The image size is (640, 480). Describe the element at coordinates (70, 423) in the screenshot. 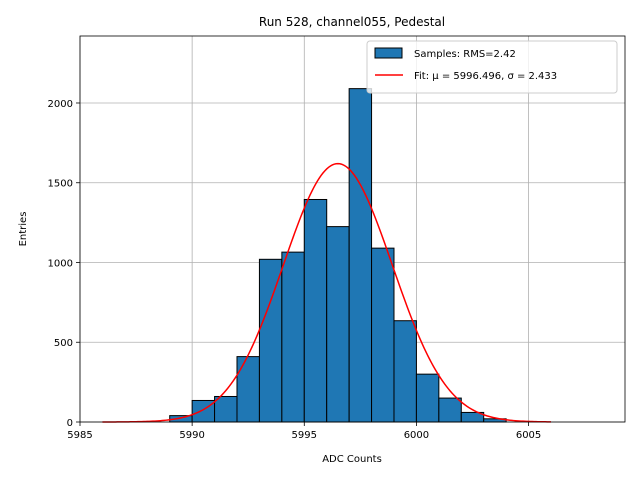

I see `y-tick-label: 0` at that location.